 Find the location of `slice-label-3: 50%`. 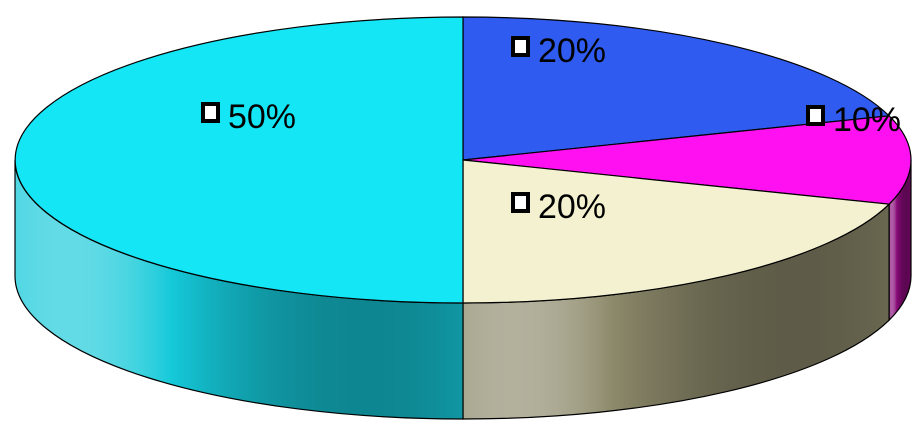

slice-label-3: 50% is located at coordinates (248, 117).